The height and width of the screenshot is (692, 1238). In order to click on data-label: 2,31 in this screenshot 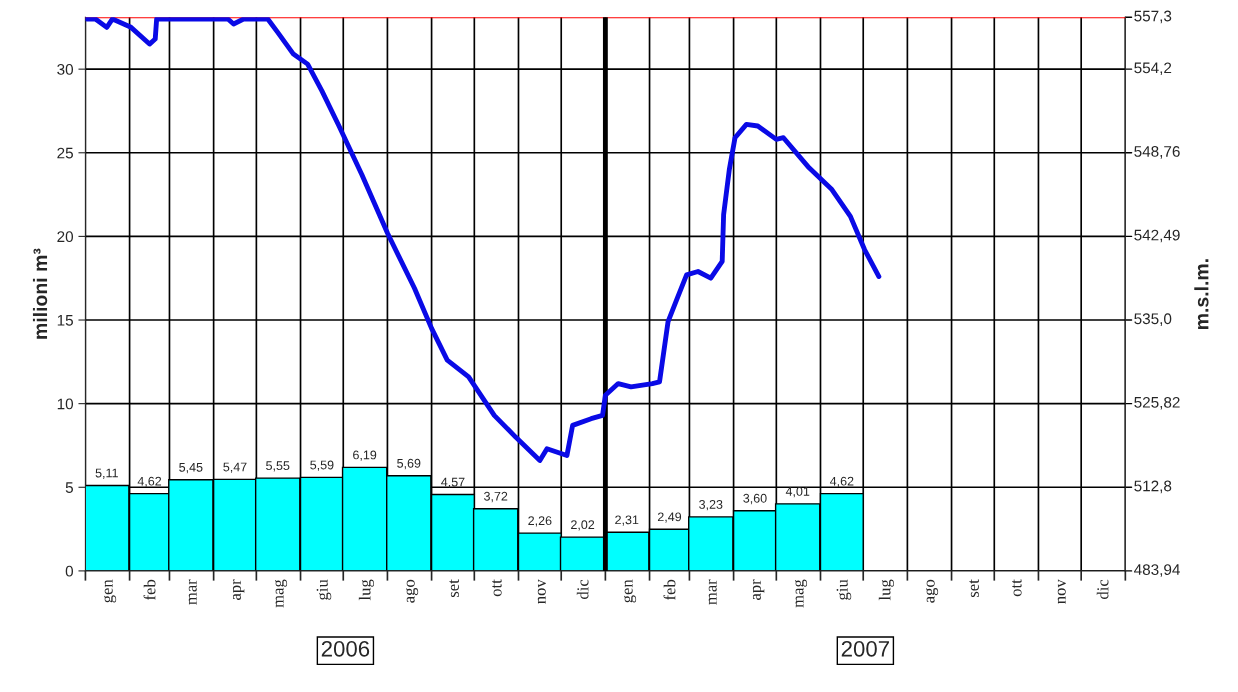, I will do `click(627, 520)`.